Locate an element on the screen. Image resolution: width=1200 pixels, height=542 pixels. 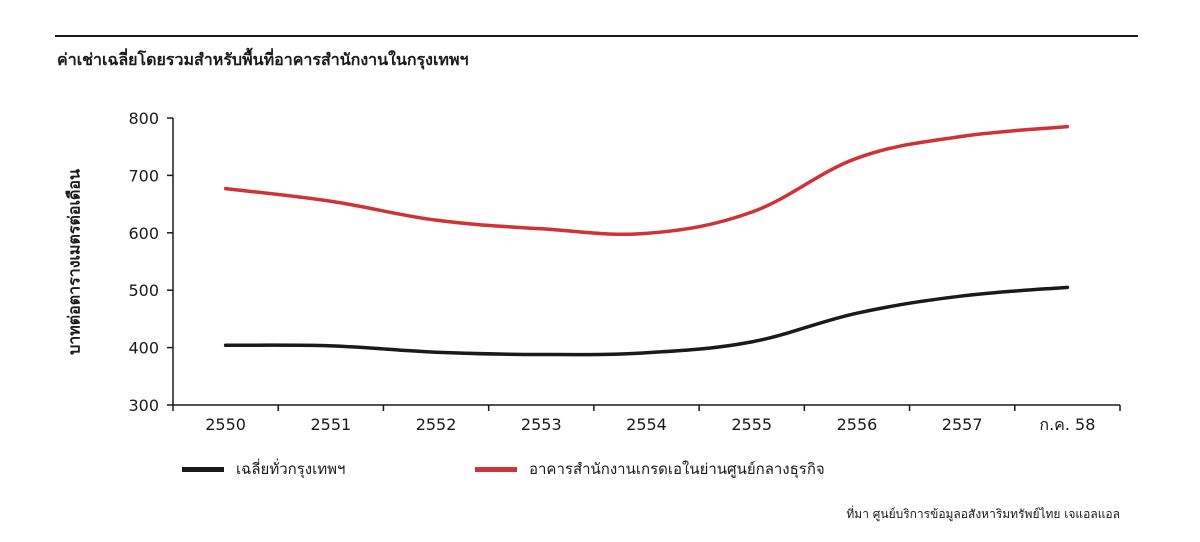
x-tick-label: 2557 is located at coordinates (962, 424).